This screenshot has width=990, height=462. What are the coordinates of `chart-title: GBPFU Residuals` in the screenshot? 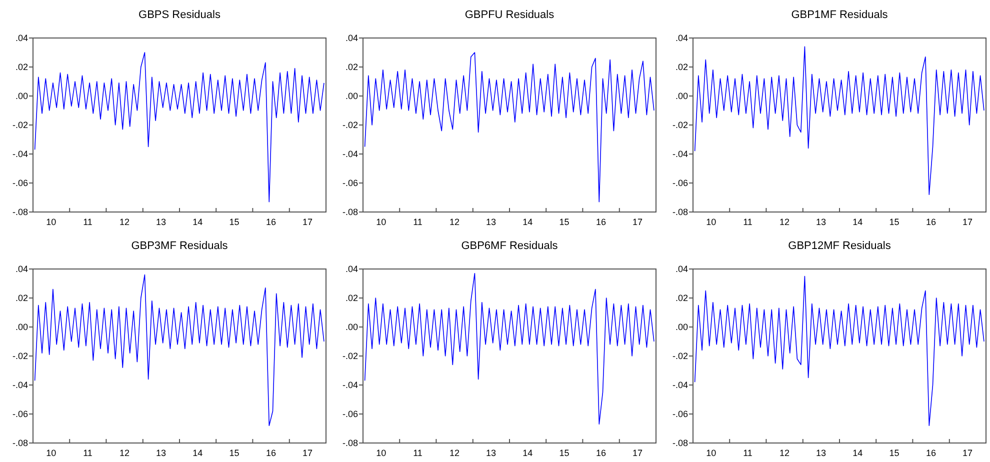 It's located at (509, 15).